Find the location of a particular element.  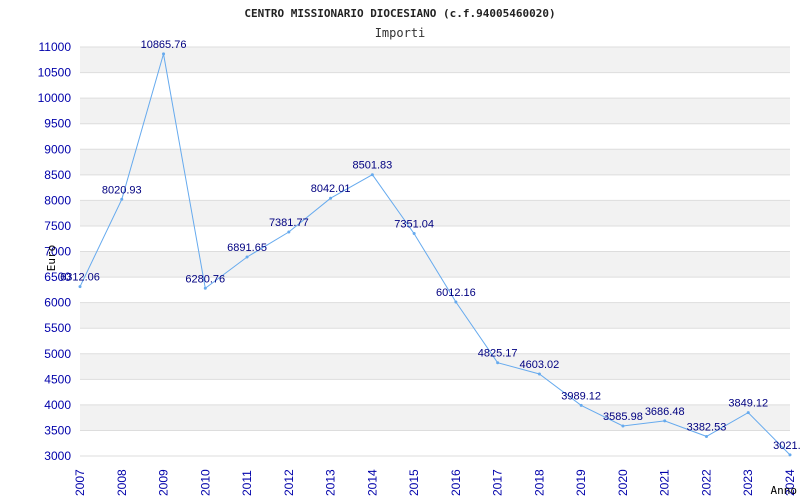

y-tick-label: 8500 is located at coordinates (57, 175).